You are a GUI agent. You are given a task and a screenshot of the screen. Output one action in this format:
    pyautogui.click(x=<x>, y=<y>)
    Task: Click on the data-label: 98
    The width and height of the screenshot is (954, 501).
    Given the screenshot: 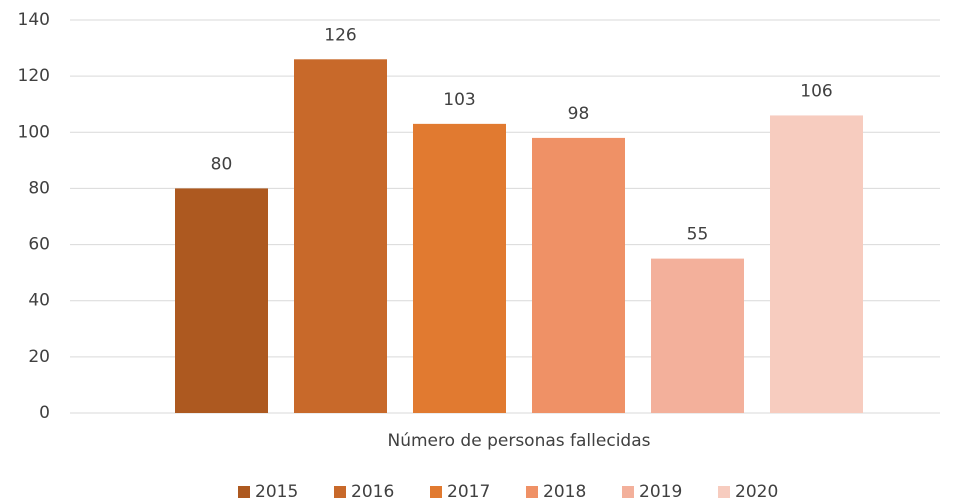 What is the action you would take?
    pyautogui.click(x=579, y=114)
    